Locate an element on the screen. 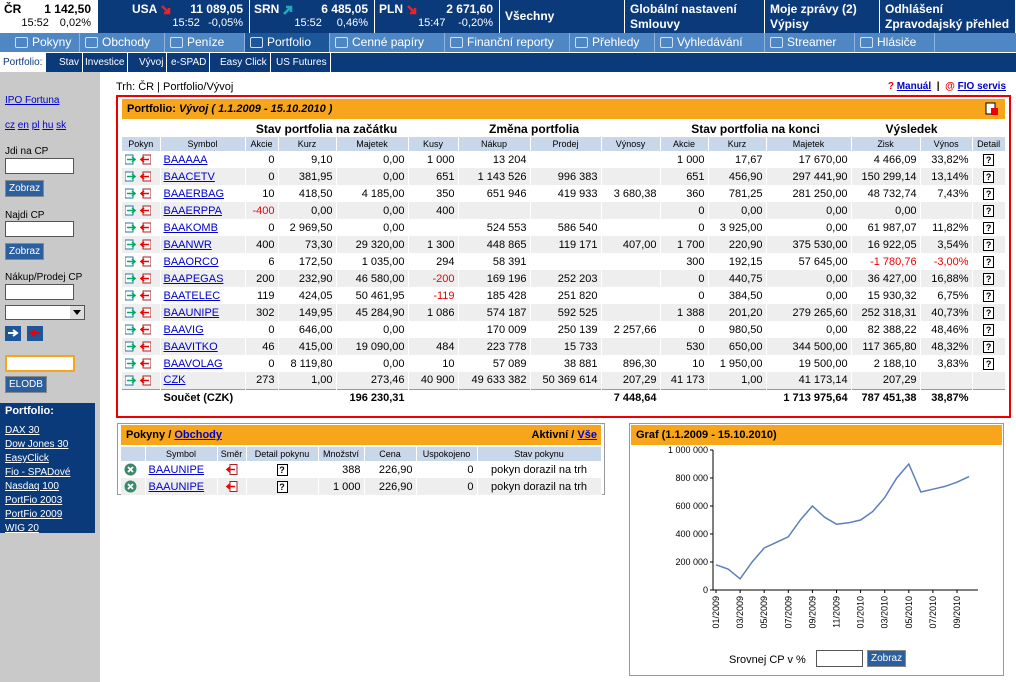  symbol-link: BAAAAA is located at coordinates (185, 159).